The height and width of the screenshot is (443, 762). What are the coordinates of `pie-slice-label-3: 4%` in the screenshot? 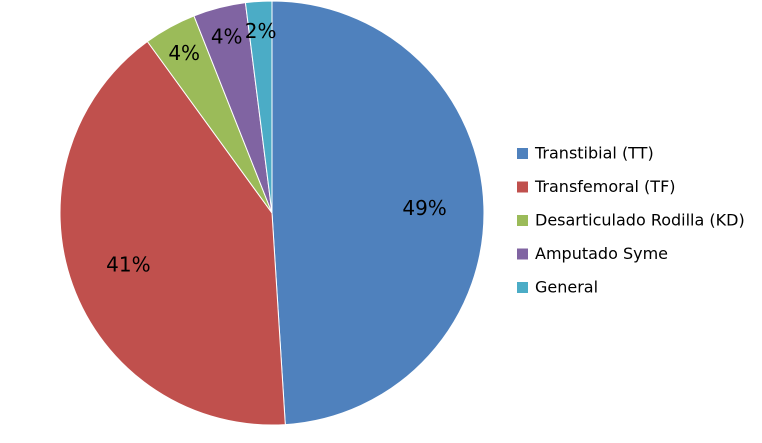 It's located at (184, 53).